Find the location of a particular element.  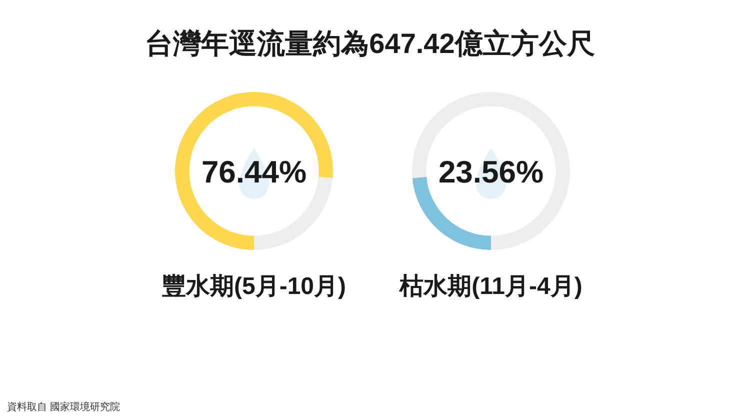

text: 資料取自 國家環境研究院 is located at coordinates (63, 407).